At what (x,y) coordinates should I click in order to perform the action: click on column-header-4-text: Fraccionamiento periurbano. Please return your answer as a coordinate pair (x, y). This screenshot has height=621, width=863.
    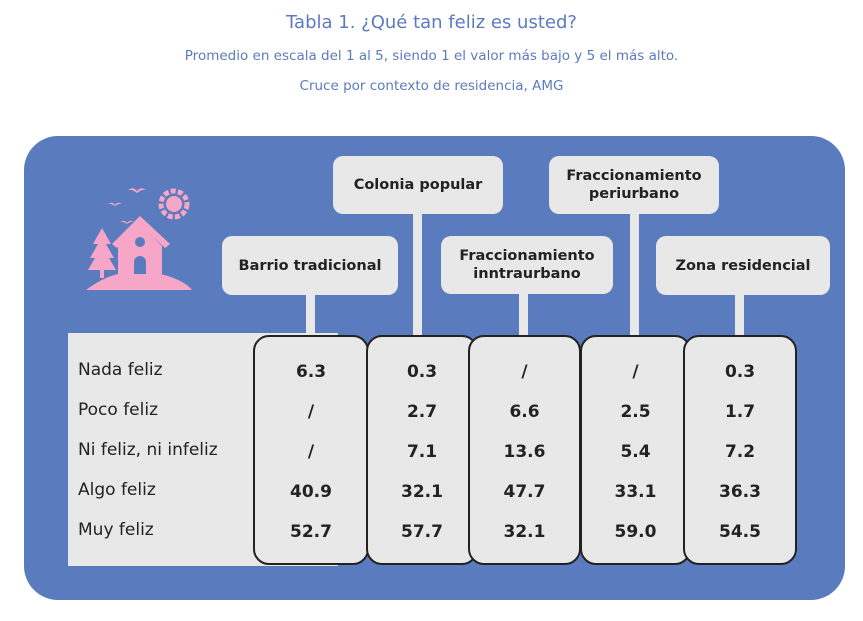
    Looking at the image, I should click on (633, 185).